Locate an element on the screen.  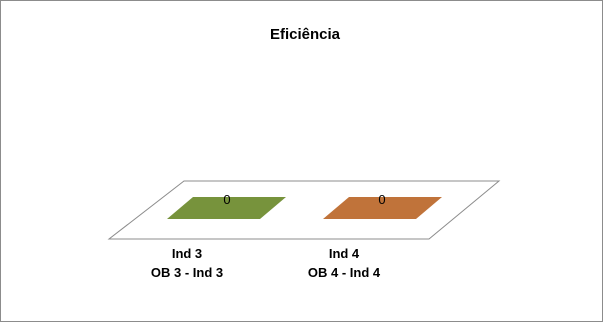
bars-group is located at coordinates (304, 208).